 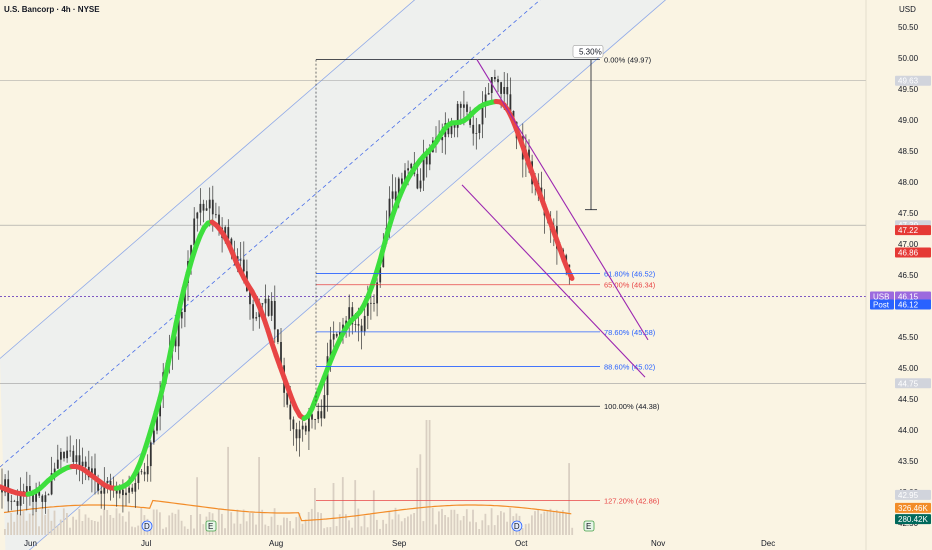 I want to click on time-axis: Jun Jul Aug Sep Oct Nov Dec, so click(x=399, y=543).